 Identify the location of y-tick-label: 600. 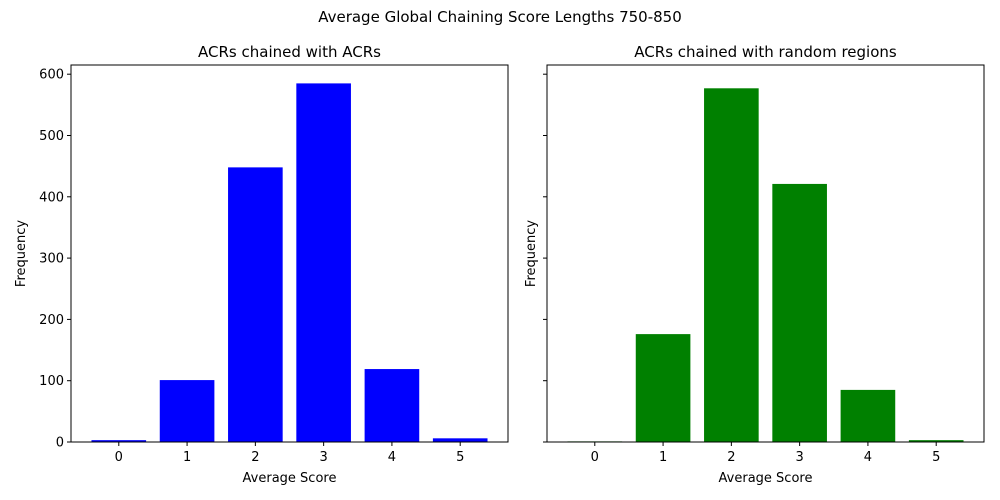
(51, 75).